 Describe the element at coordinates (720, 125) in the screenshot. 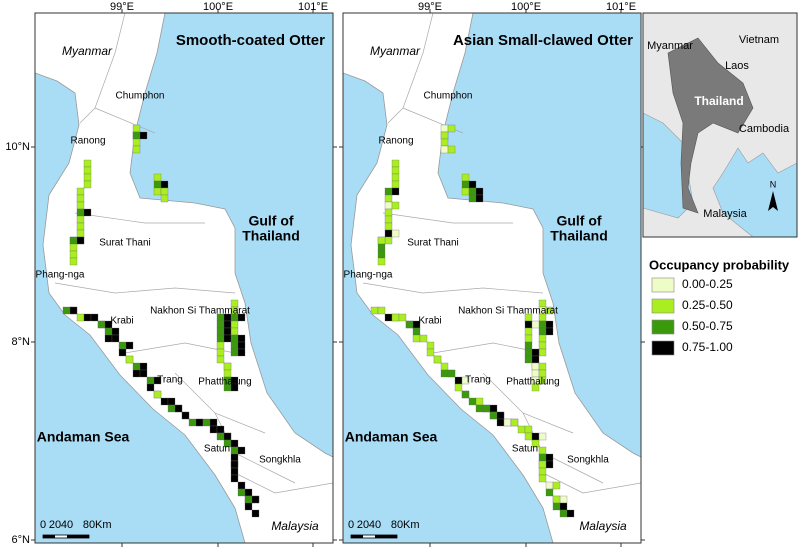

I see `inset-frame` at that location.